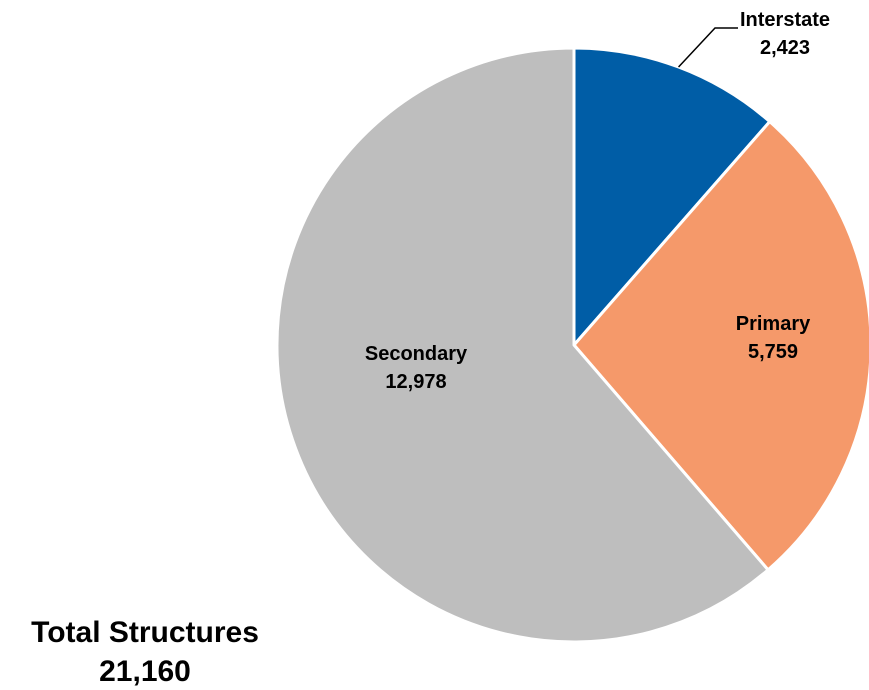  I want to click on total-structures-label: Total Structures, so click(145, 632).